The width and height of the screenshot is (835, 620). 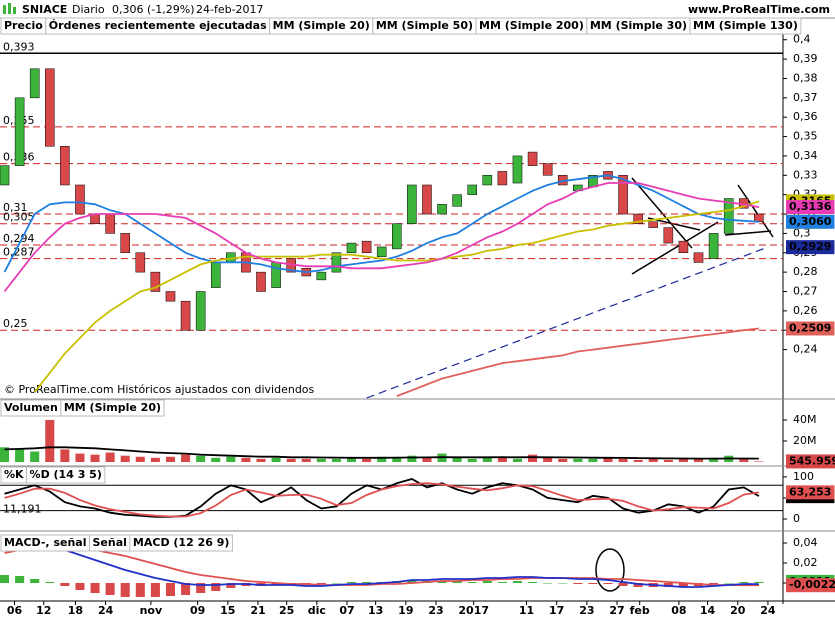 I want to click on x-tick-label: 11, so click(x=526, y=610).